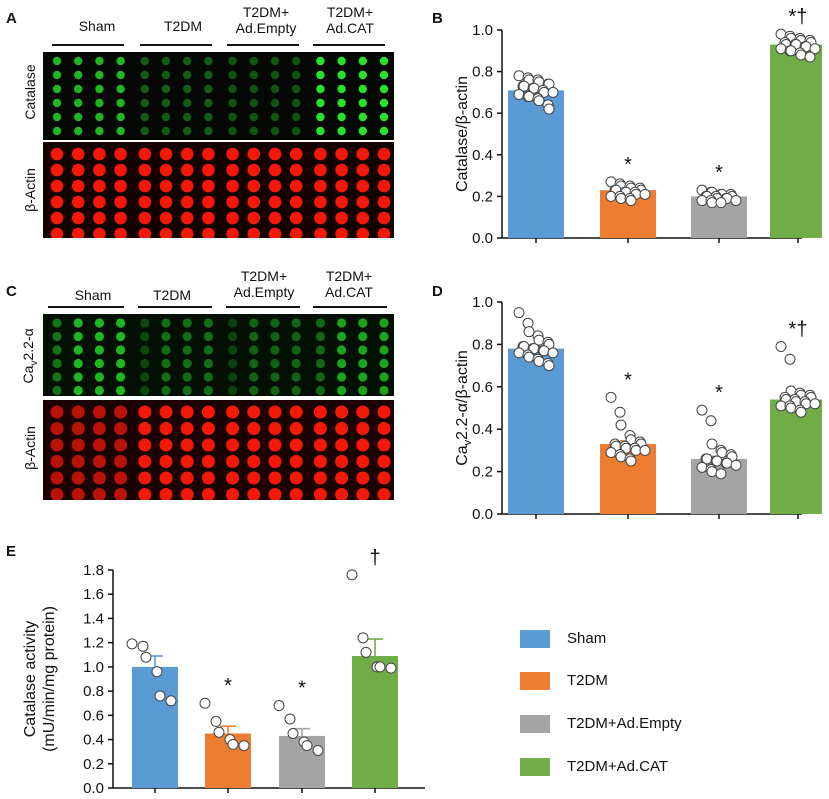  Describe the element at coordinates (798, 330) in the screenshot. I see `significance-label: *†` at that location.